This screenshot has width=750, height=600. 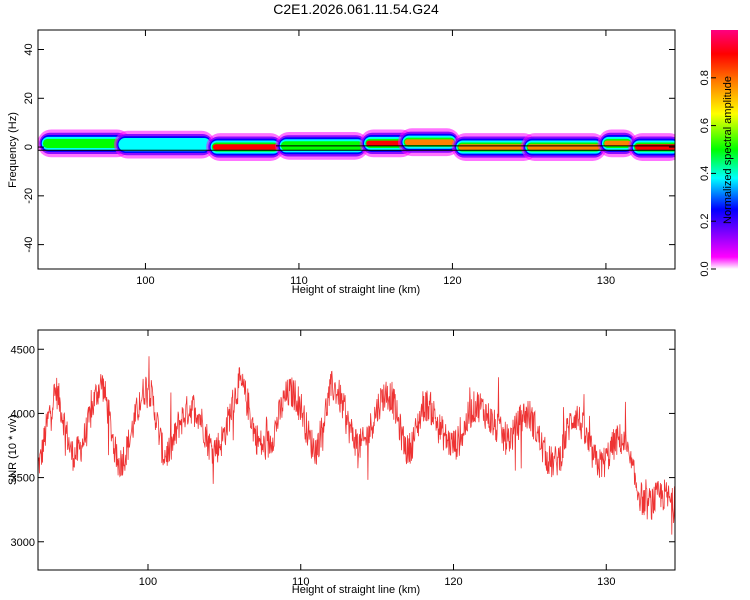 What do you see at coordinates (356, 290) in the screenshot?
I see `spectrogram-x-label: Height of straight line (km)` at bounding box center [356, 290].